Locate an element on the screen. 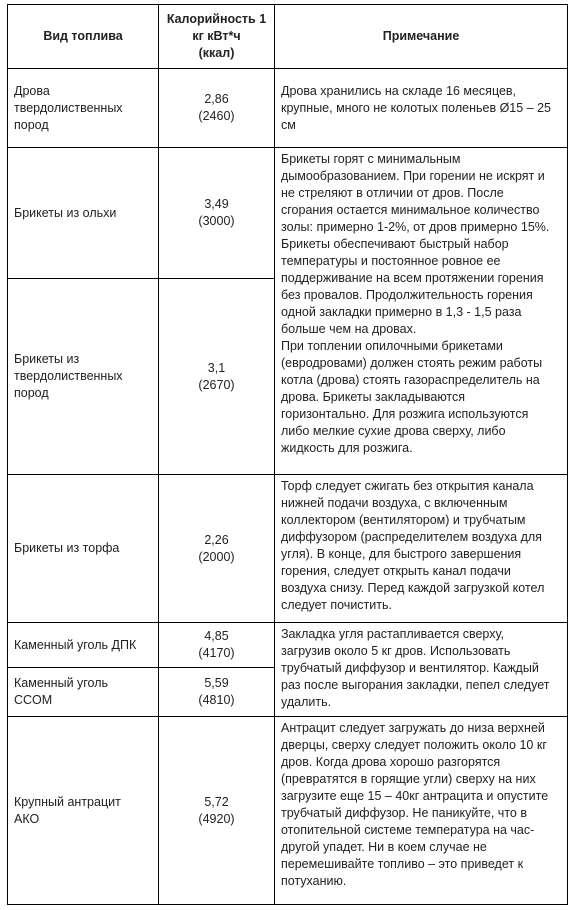 The image size is (574, 910). note-line: перемешивайте топливо – это приведет к is located at coordinates (402, 864).